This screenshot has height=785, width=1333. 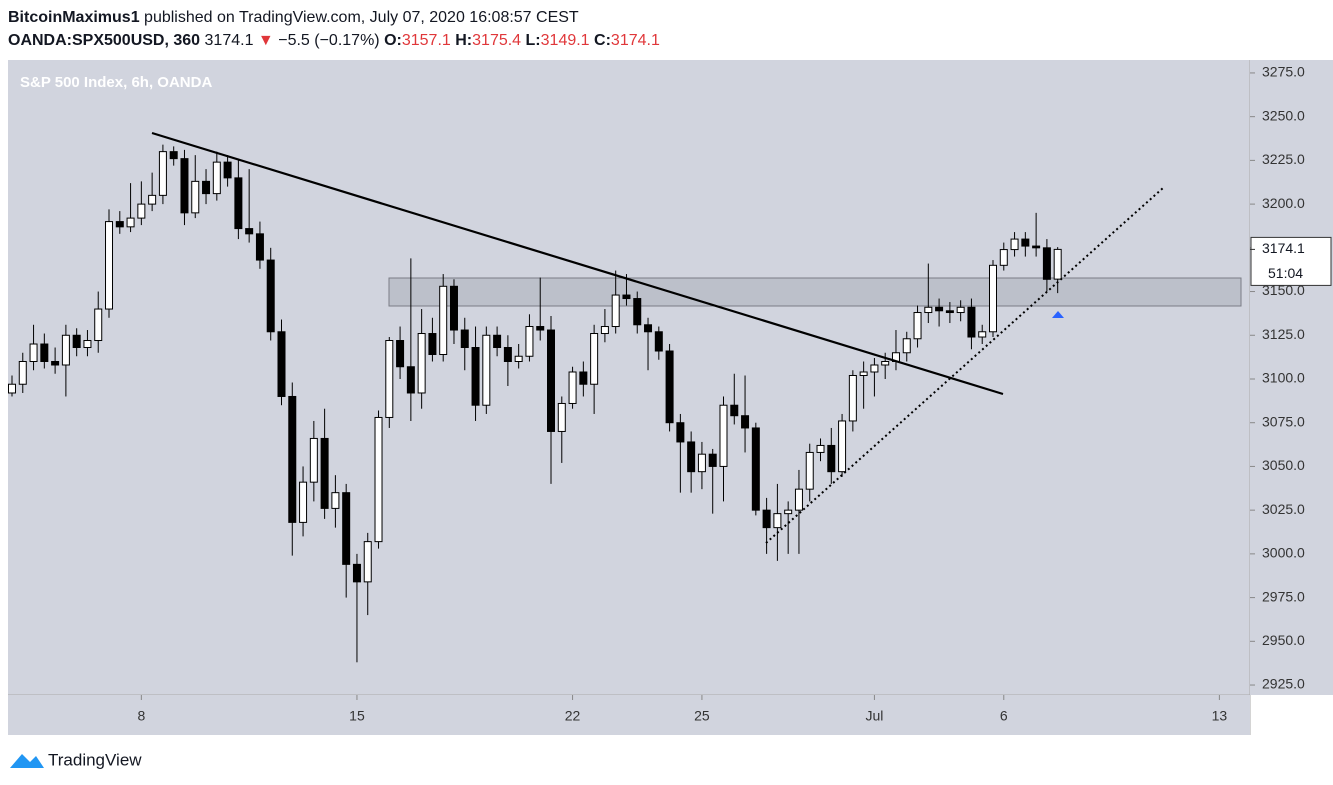 I want to click on brand: TradingView, so click(x=95, y=759).